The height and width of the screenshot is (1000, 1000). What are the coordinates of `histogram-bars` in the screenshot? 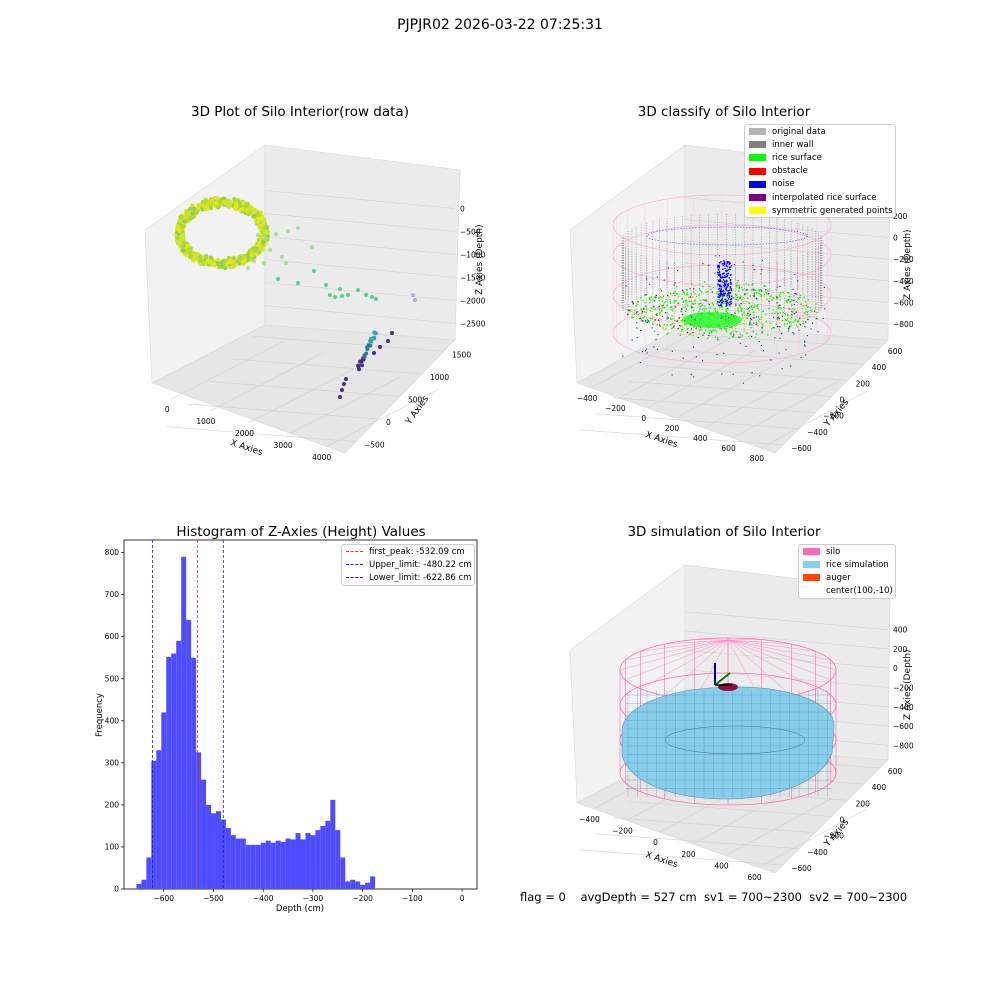 It's located at (256, 722).